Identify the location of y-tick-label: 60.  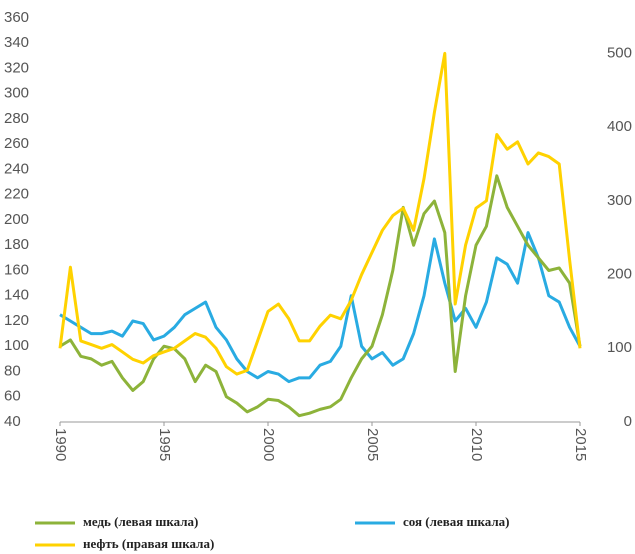
(12, 396).